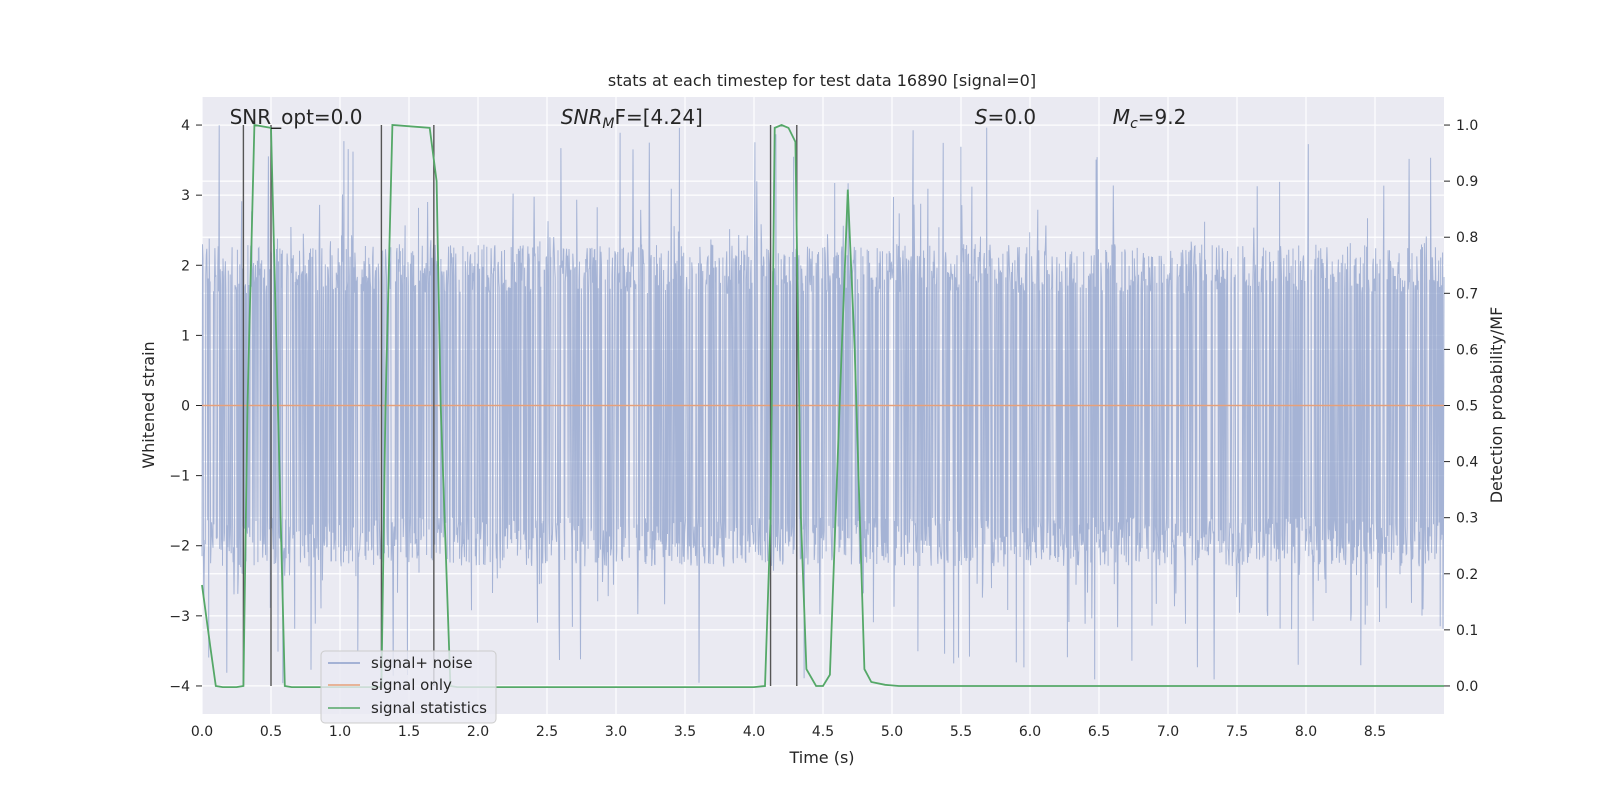  Describe the element at coordinates (1467, 182) in the screenshot. I see `y-right-tick-label: 0.9` at that location.